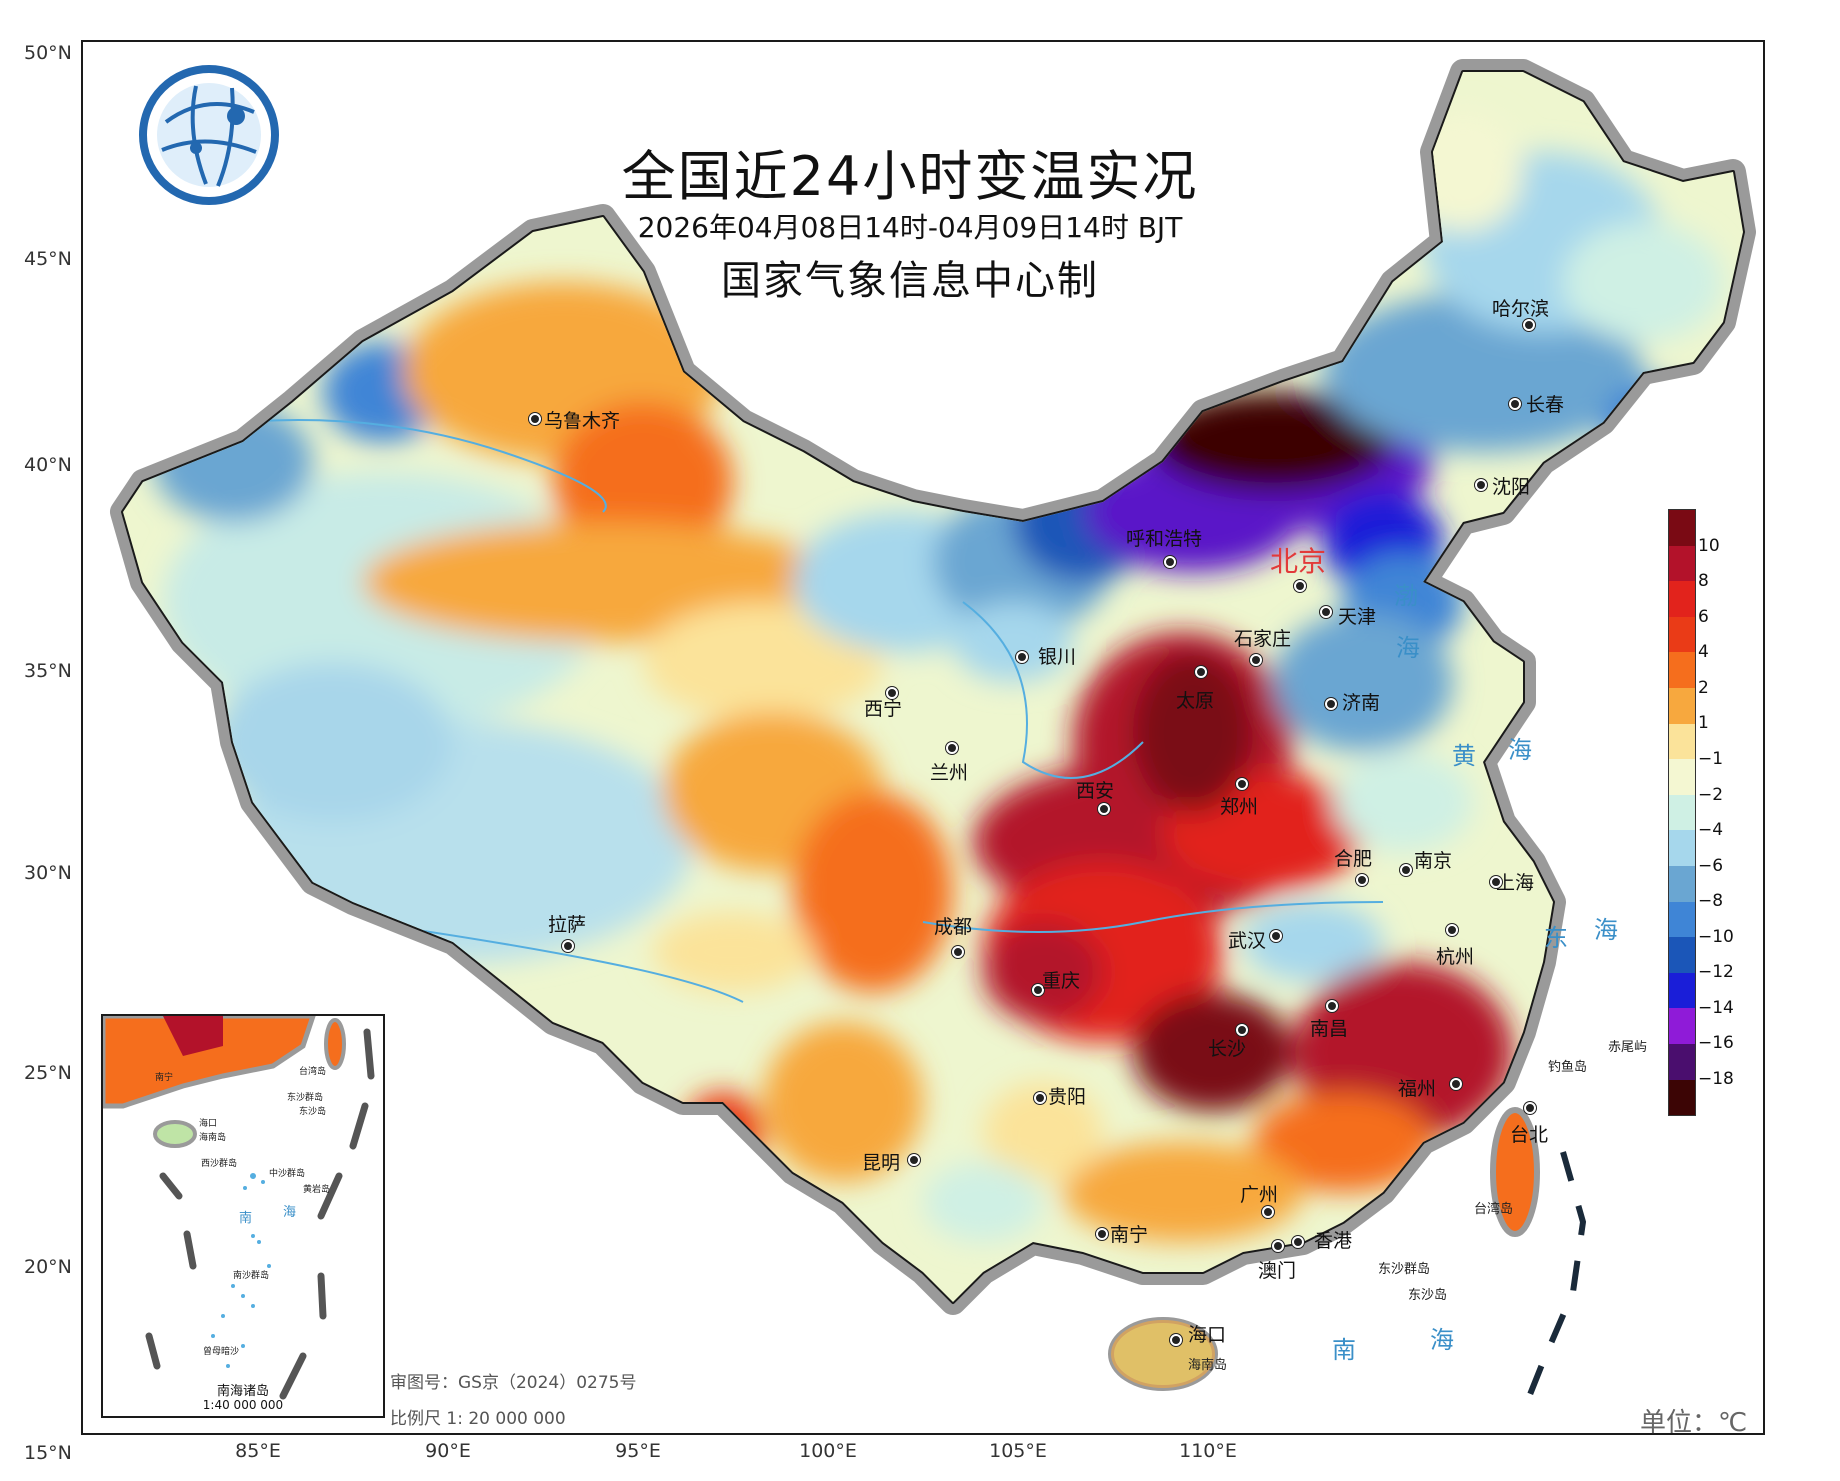 The width and height of the screenshot is (1840, 1481). What do you see at coordinates (219, 1163) in the screenshot?
I see `inset-label: 西沙群岛` at bounding box center [219, 1163].